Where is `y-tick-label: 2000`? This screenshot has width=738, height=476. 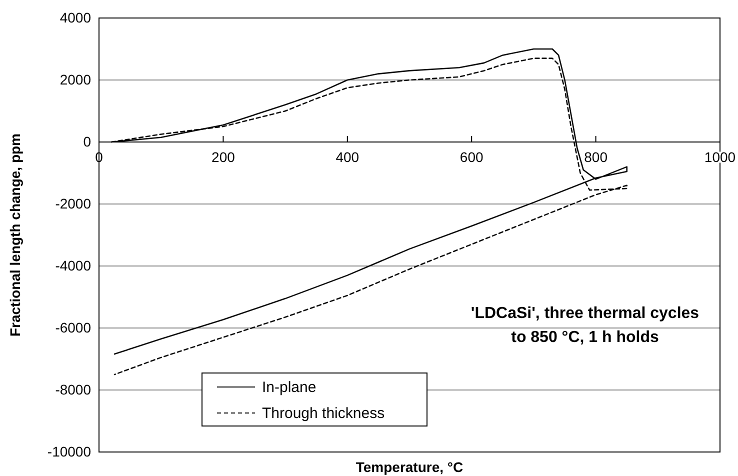 y-tick-label: 2000 is located at coordinates (76, 79).